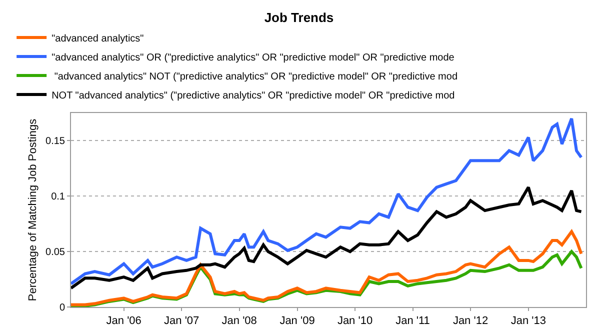 The height and width of the screenshot is (333, 598). I want to click on y-tick-label: 0.1, so click(58, 197).